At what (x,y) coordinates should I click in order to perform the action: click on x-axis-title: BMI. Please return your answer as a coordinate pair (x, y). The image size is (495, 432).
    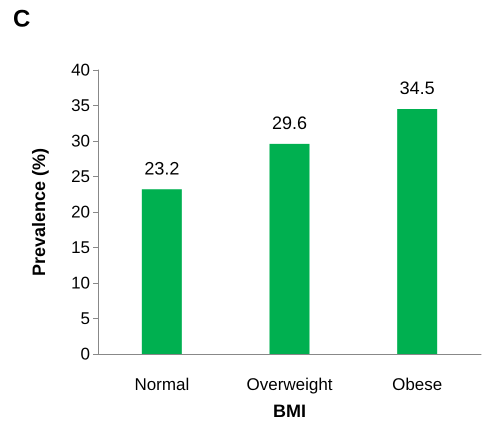
    Looking at the image, I should click on (289, 411).